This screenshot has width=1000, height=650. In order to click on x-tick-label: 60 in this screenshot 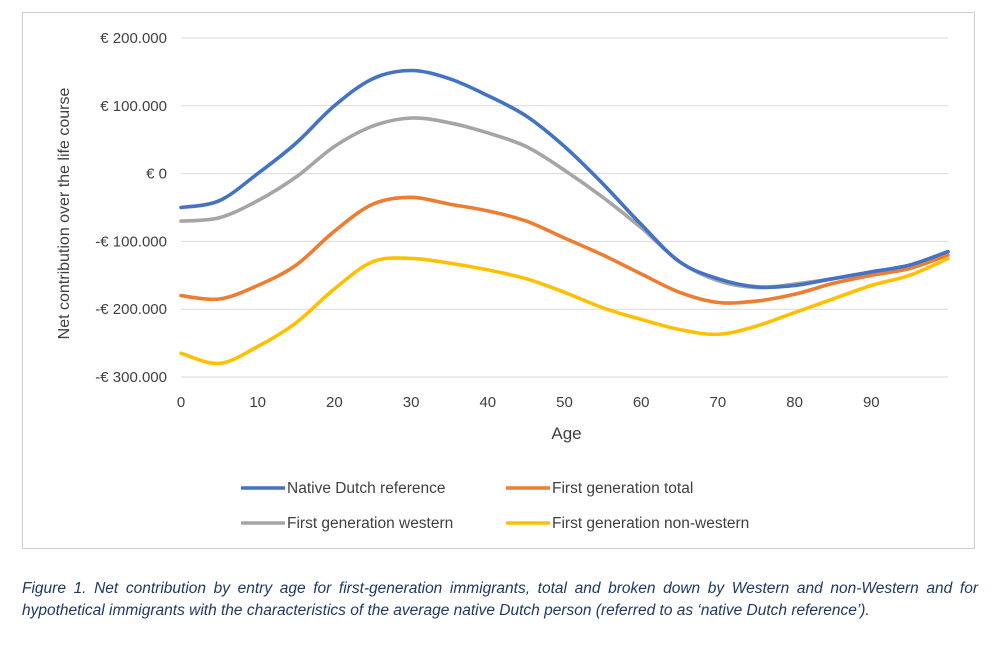, I will do `click(641, 402)`.